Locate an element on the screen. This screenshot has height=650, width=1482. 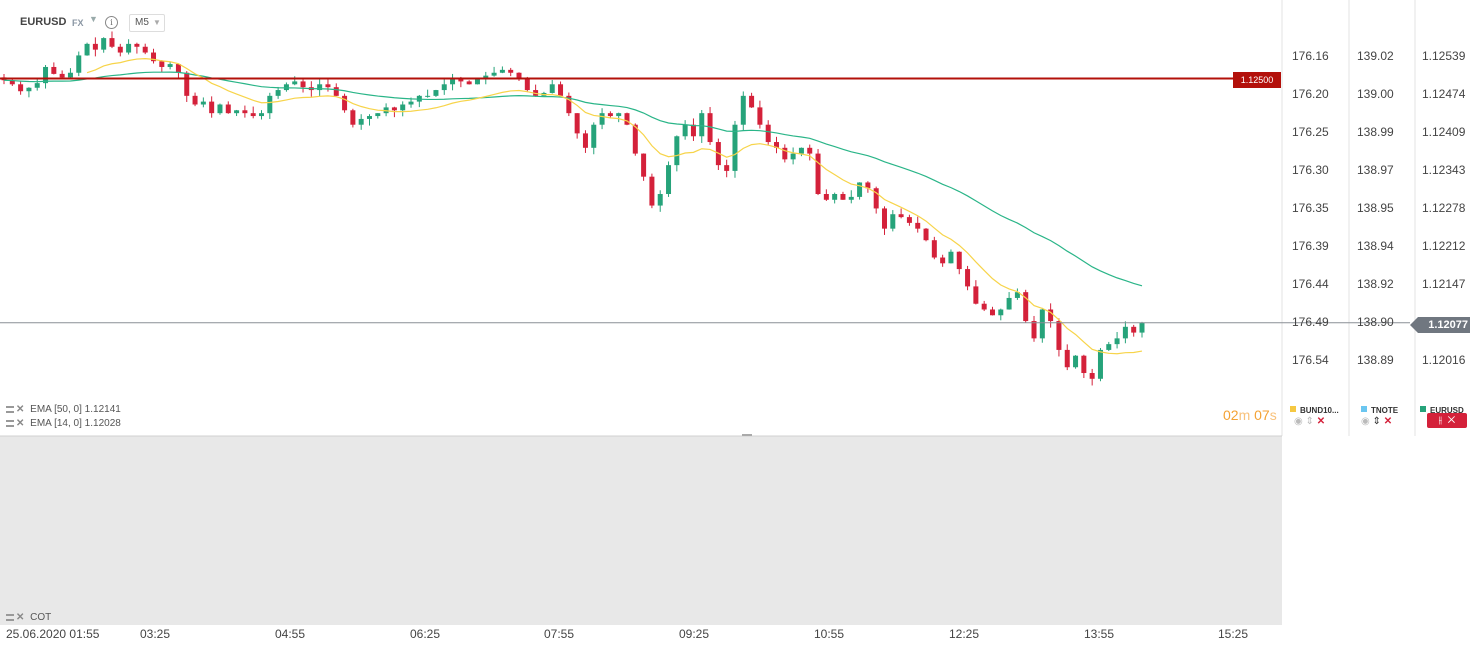
legend-eurusd-controls: ⫲ ✕ is located at coordinates (1447, 420).